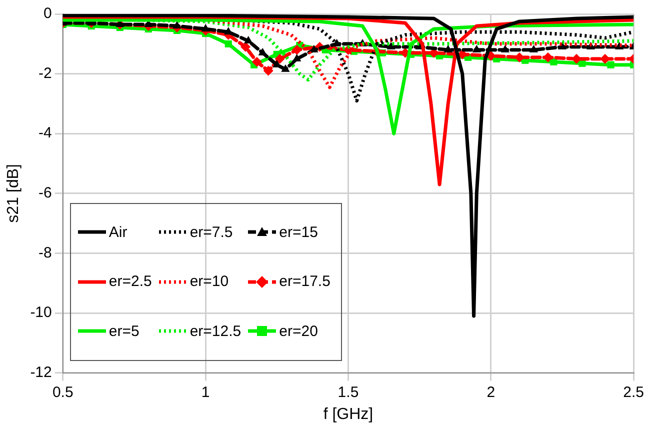 The image size is (647, 428). What do you see at coordinates (633, 392) in the screenshot?
I see `x-tick-label: 2.5` at bounding box center [633, 392].